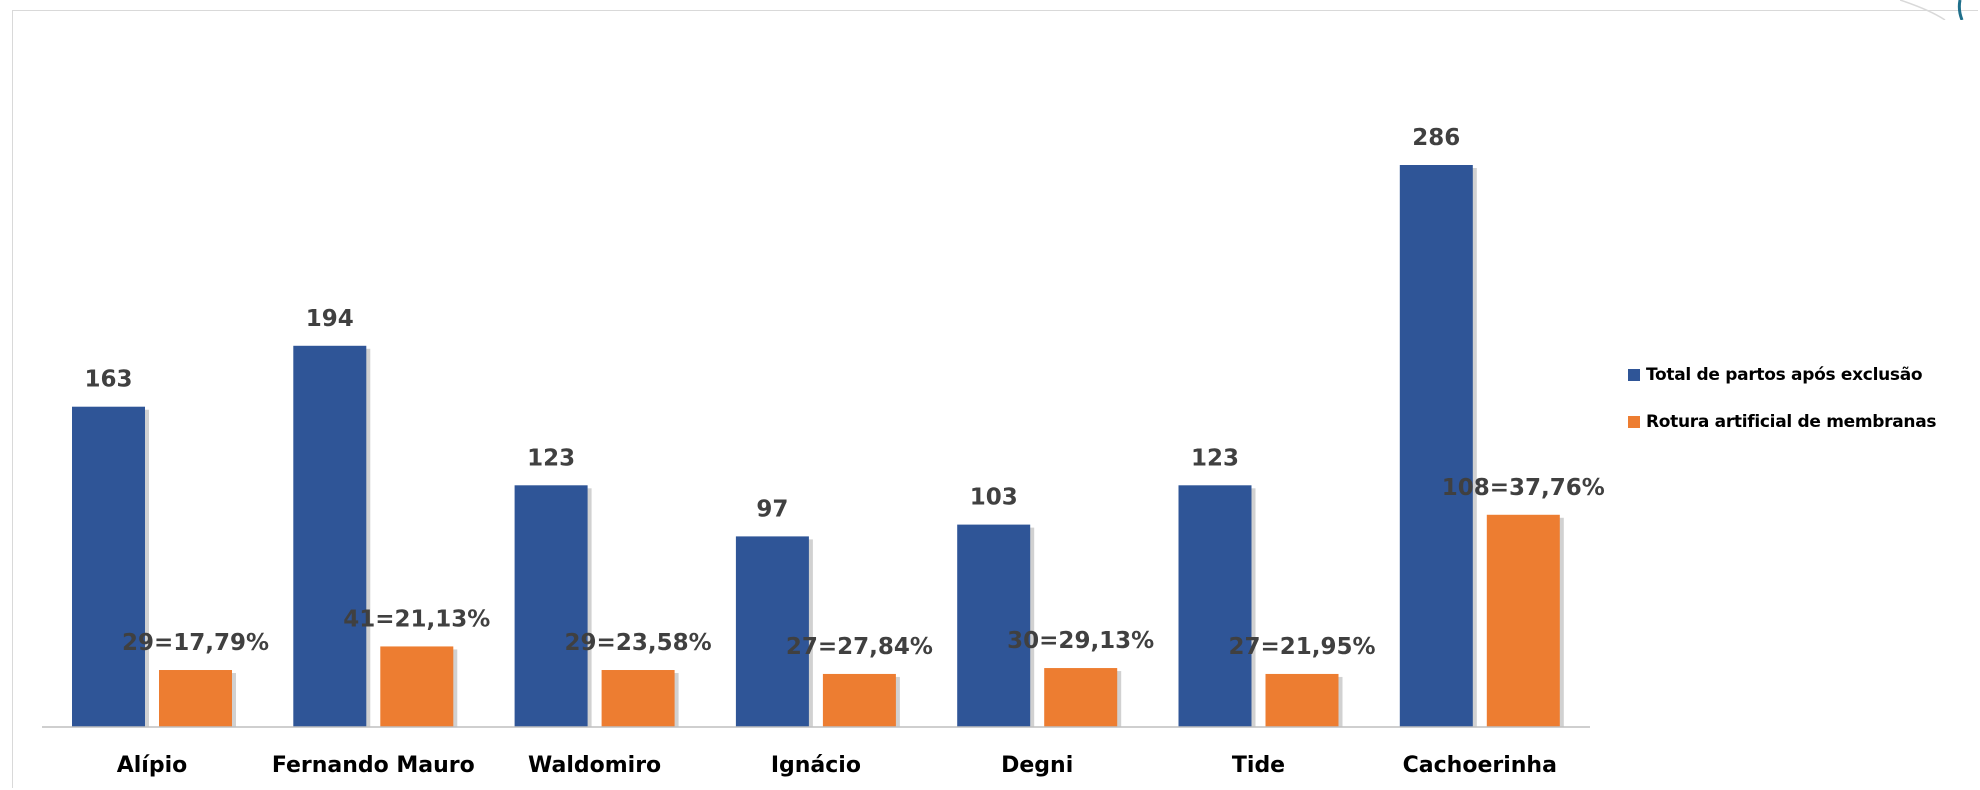 This screenshot has height=790, width=1980. What do you see at coordinates (195, 643) in the screenshot?
I see `data-label-series-2-0: 29=17,79%` at bounding box center [195, 643].